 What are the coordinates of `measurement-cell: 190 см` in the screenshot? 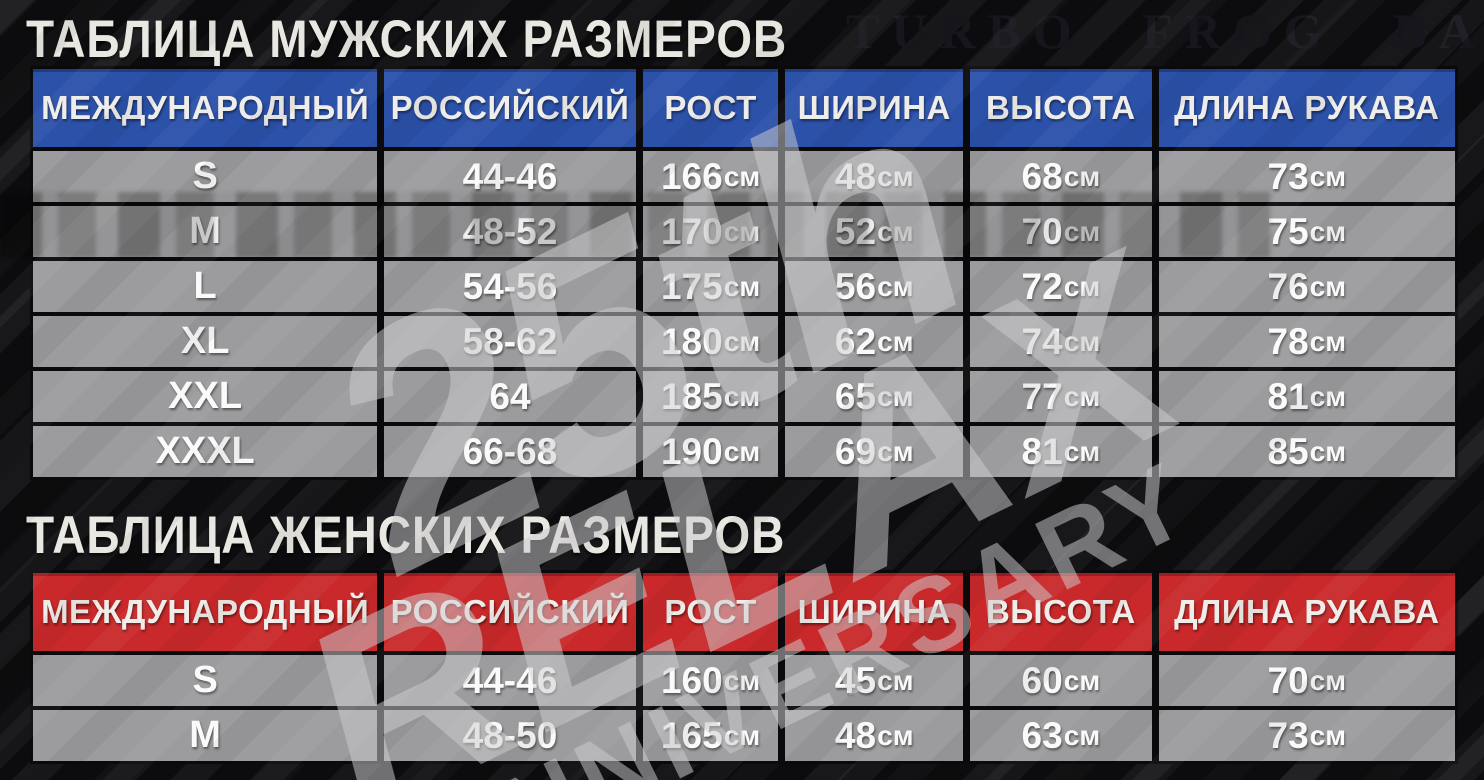 It's located at (710, 451).